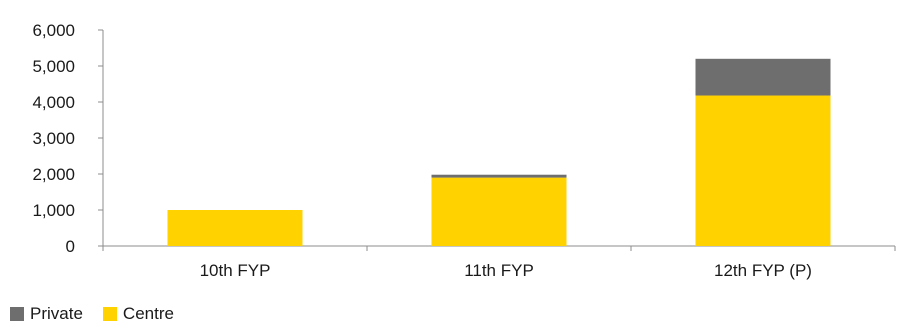  I want to click on legend-item-private: Private, so click(46, 314).